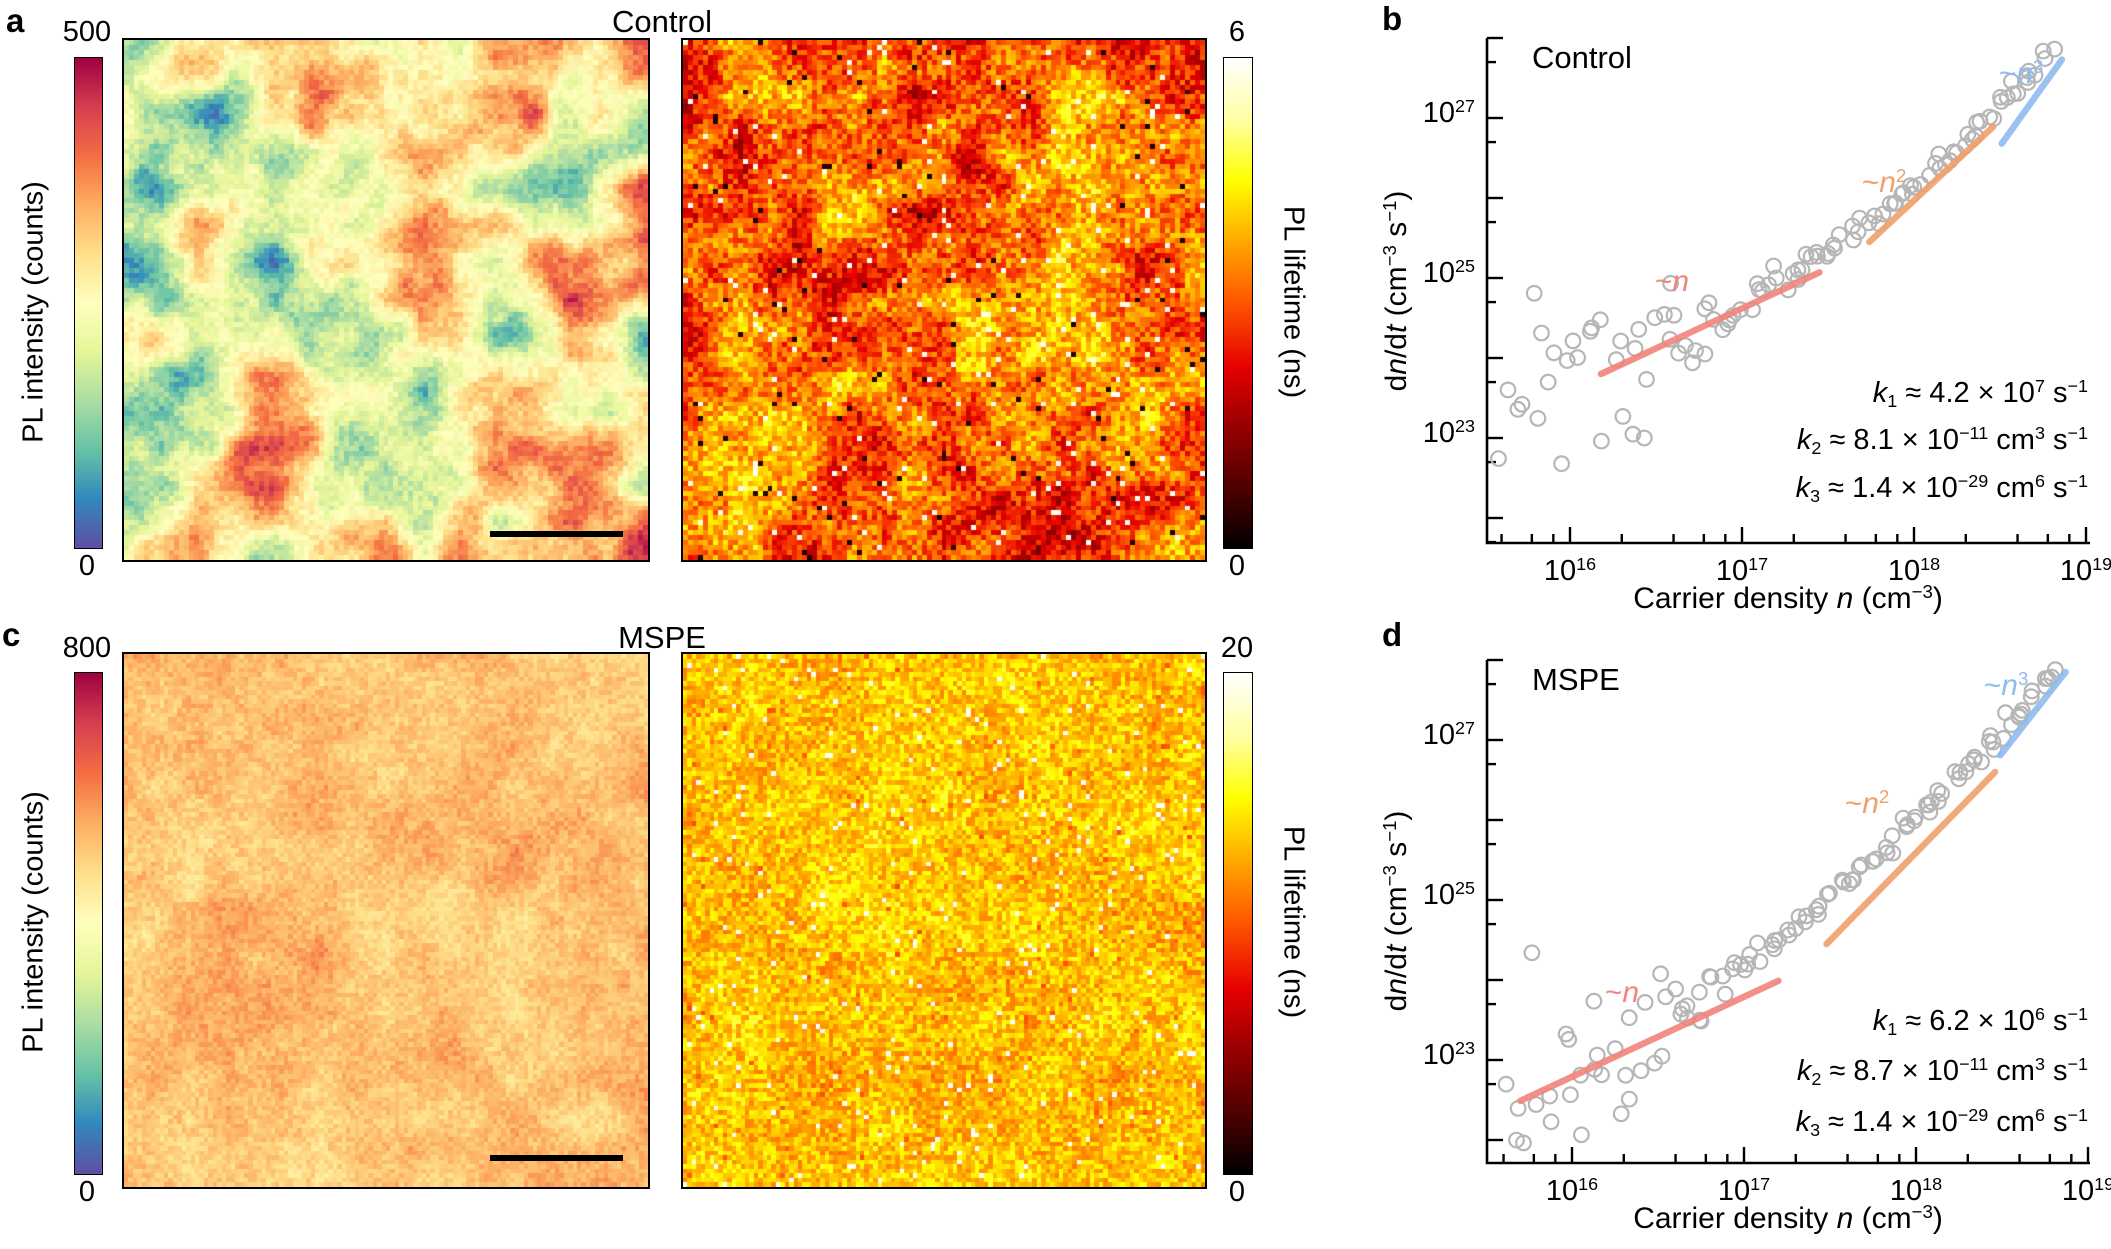  What do you see at coordinates (1392, 634) in the screenshot?
I see `panel-d-letter: d` at bounding box center [1392, 634].